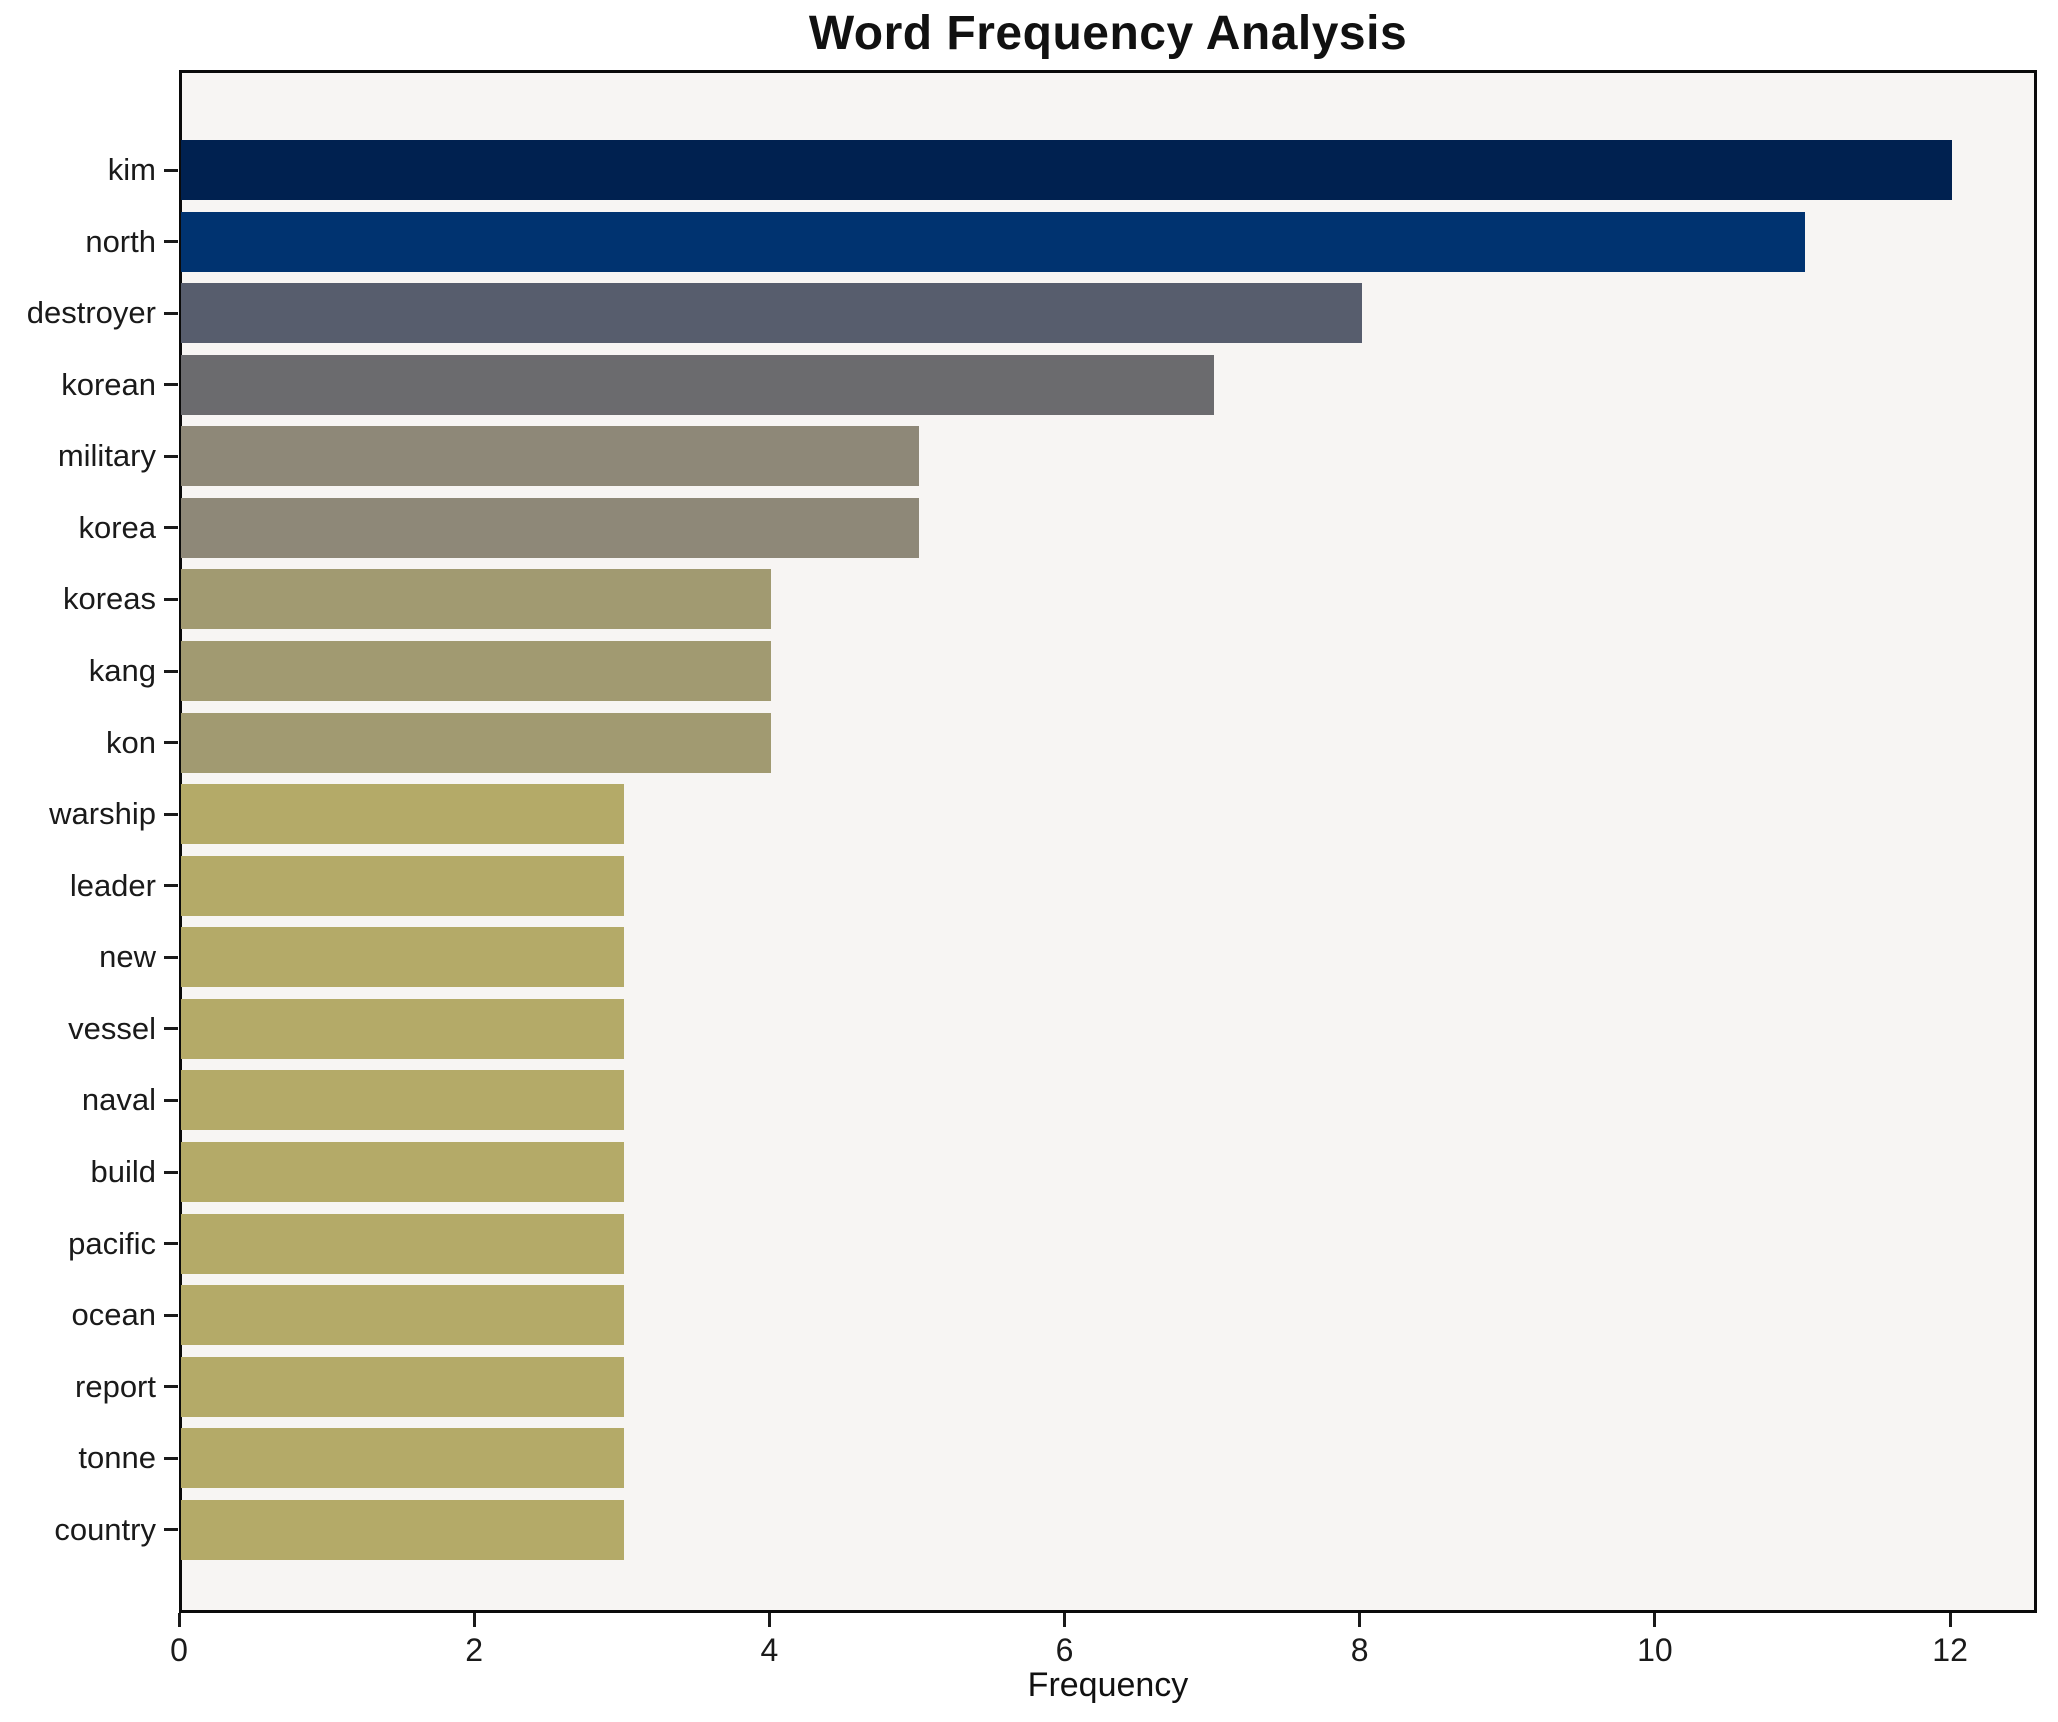 This screenshot has width=2058, height=1722. Describe the element at coordinates (131, 742) in the screenshot. I see `y-tick-label-kon: kon` at that location.